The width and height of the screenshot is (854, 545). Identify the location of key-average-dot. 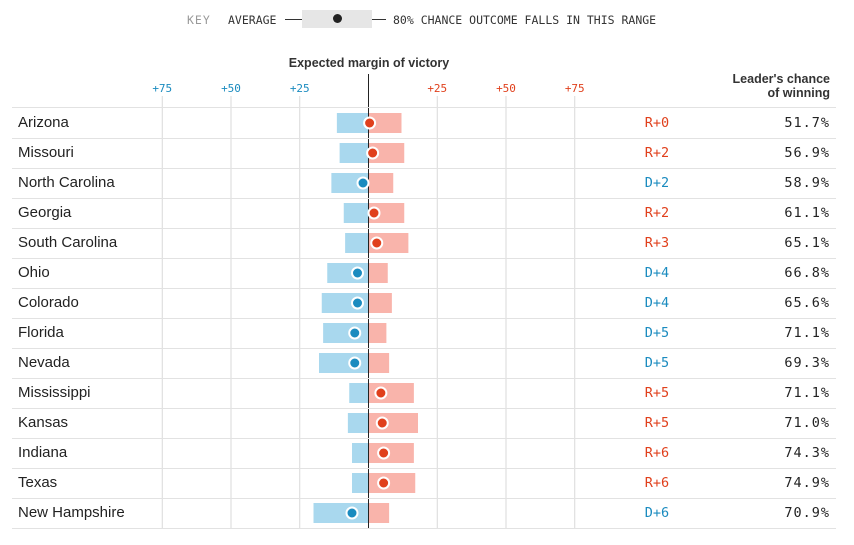
(337, 18).